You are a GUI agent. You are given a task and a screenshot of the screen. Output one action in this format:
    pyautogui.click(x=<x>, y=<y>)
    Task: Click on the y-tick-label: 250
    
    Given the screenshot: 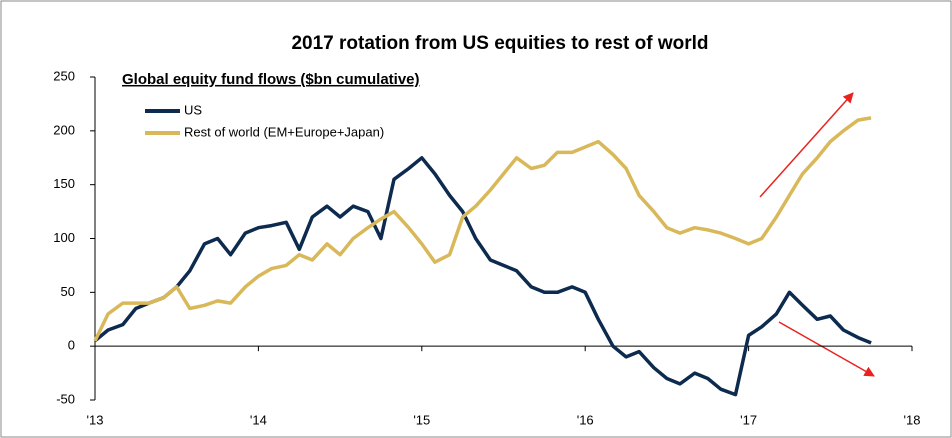 What is the action you would take?
    pyautogui.click(x=64, y=75)
    